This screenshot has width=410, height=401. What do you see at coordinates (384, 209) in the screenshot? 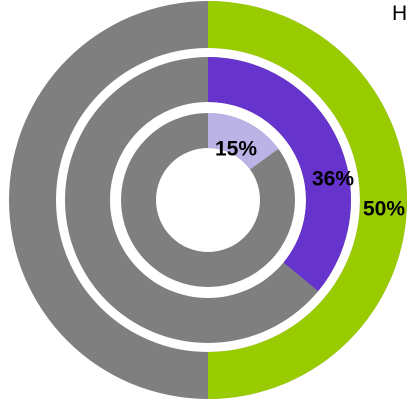
I see `ring-value-label-1: 50%` at bounding box center [384, 209].